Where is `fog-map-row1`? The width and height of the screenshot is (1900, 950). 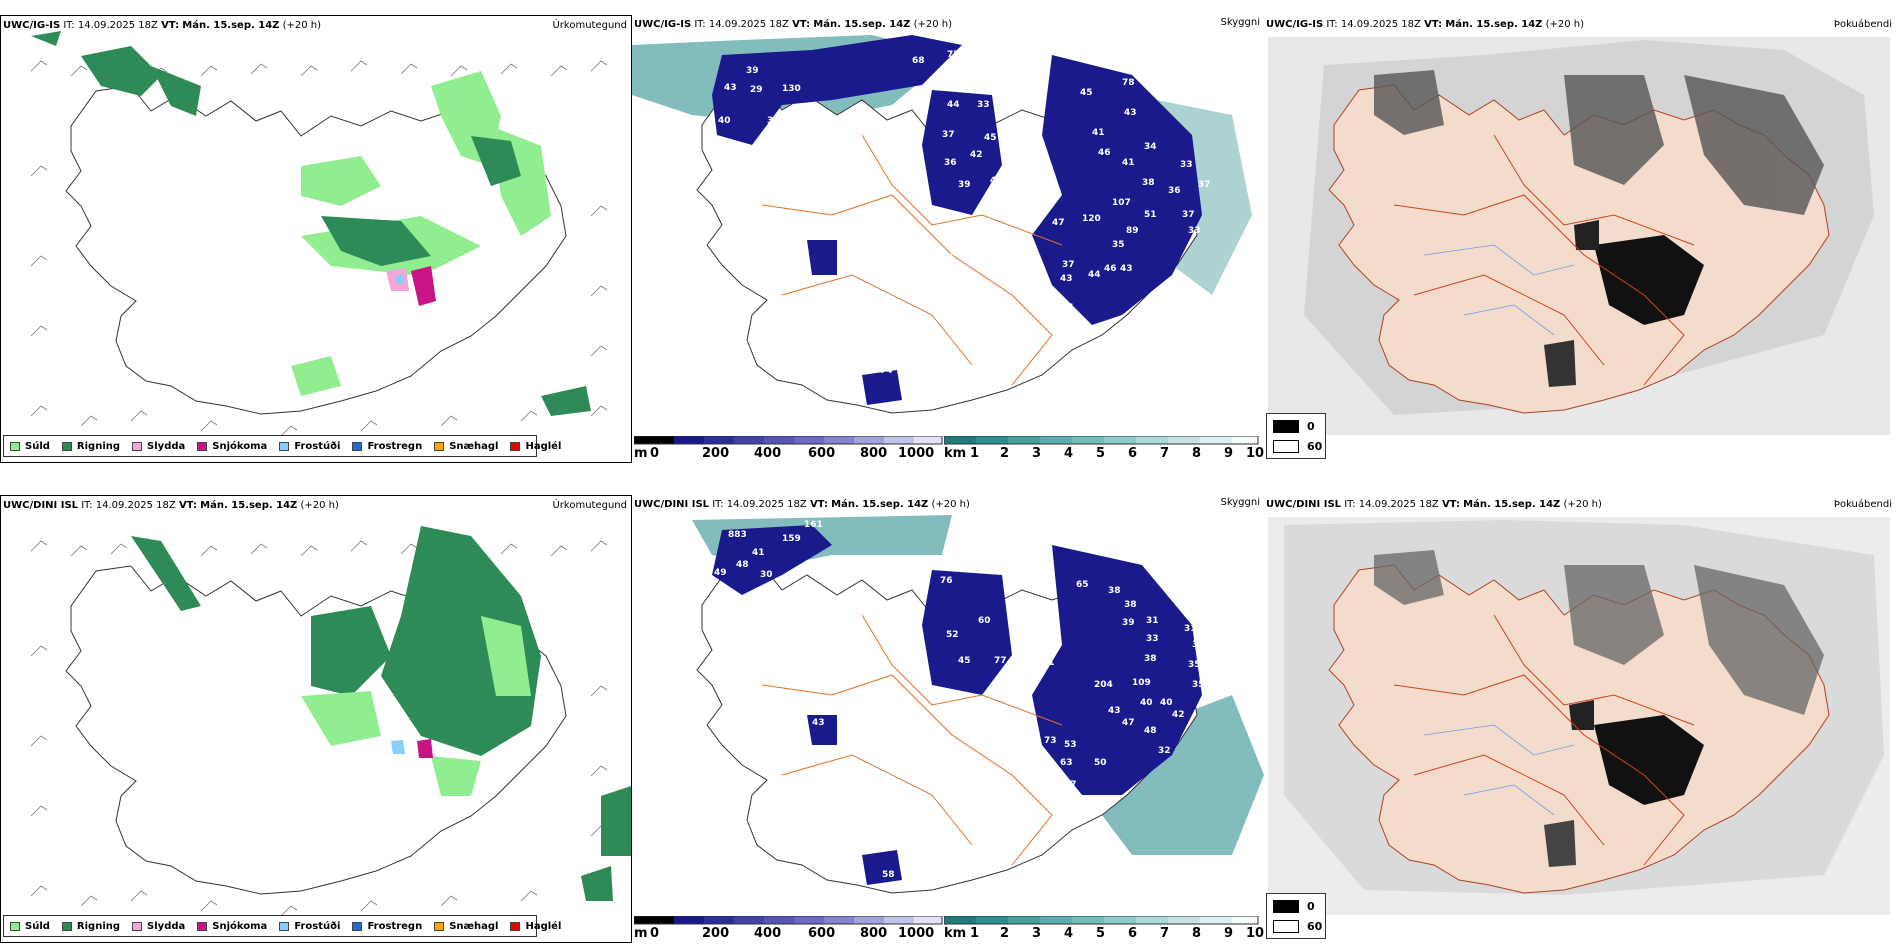 fog-map-row1 is located at coordinates (1579, 236).